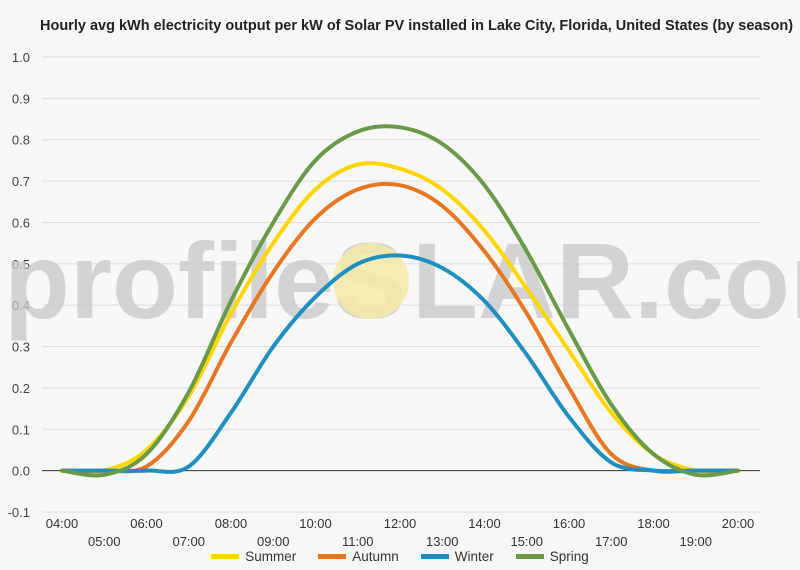  Describe the element at coordinates (569, 556) in the screenshot. I see `legend-label: Spring` at that location.